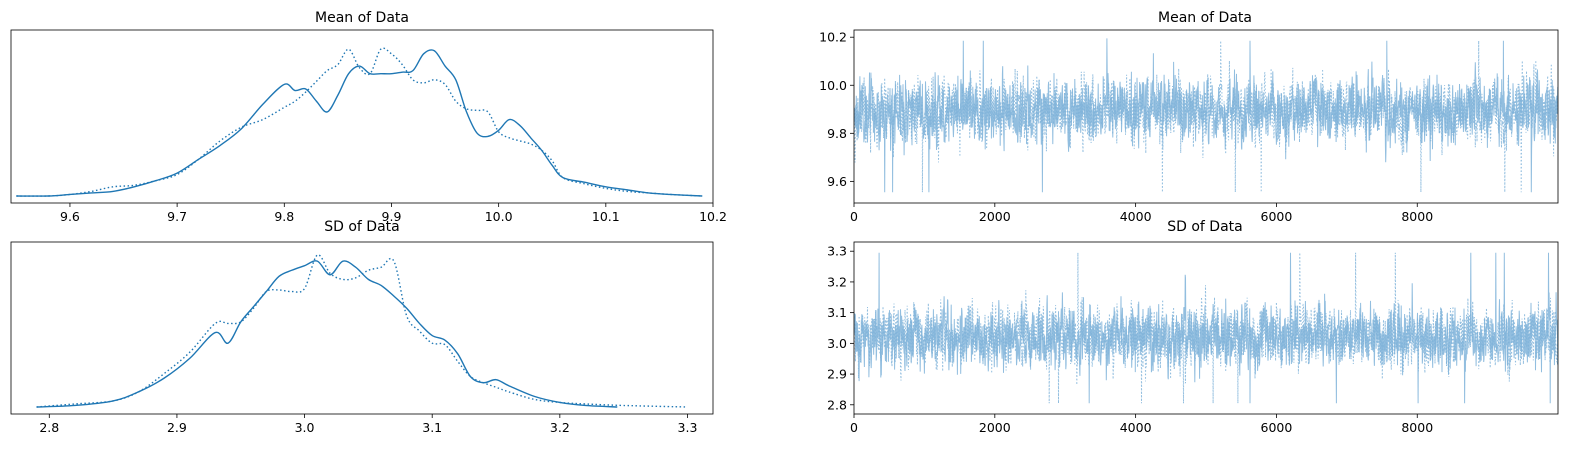 The height and width of the screenshot is (449, 1570). I want to click on sd-trace-ytick-label: 3.2, so click(837, 281).